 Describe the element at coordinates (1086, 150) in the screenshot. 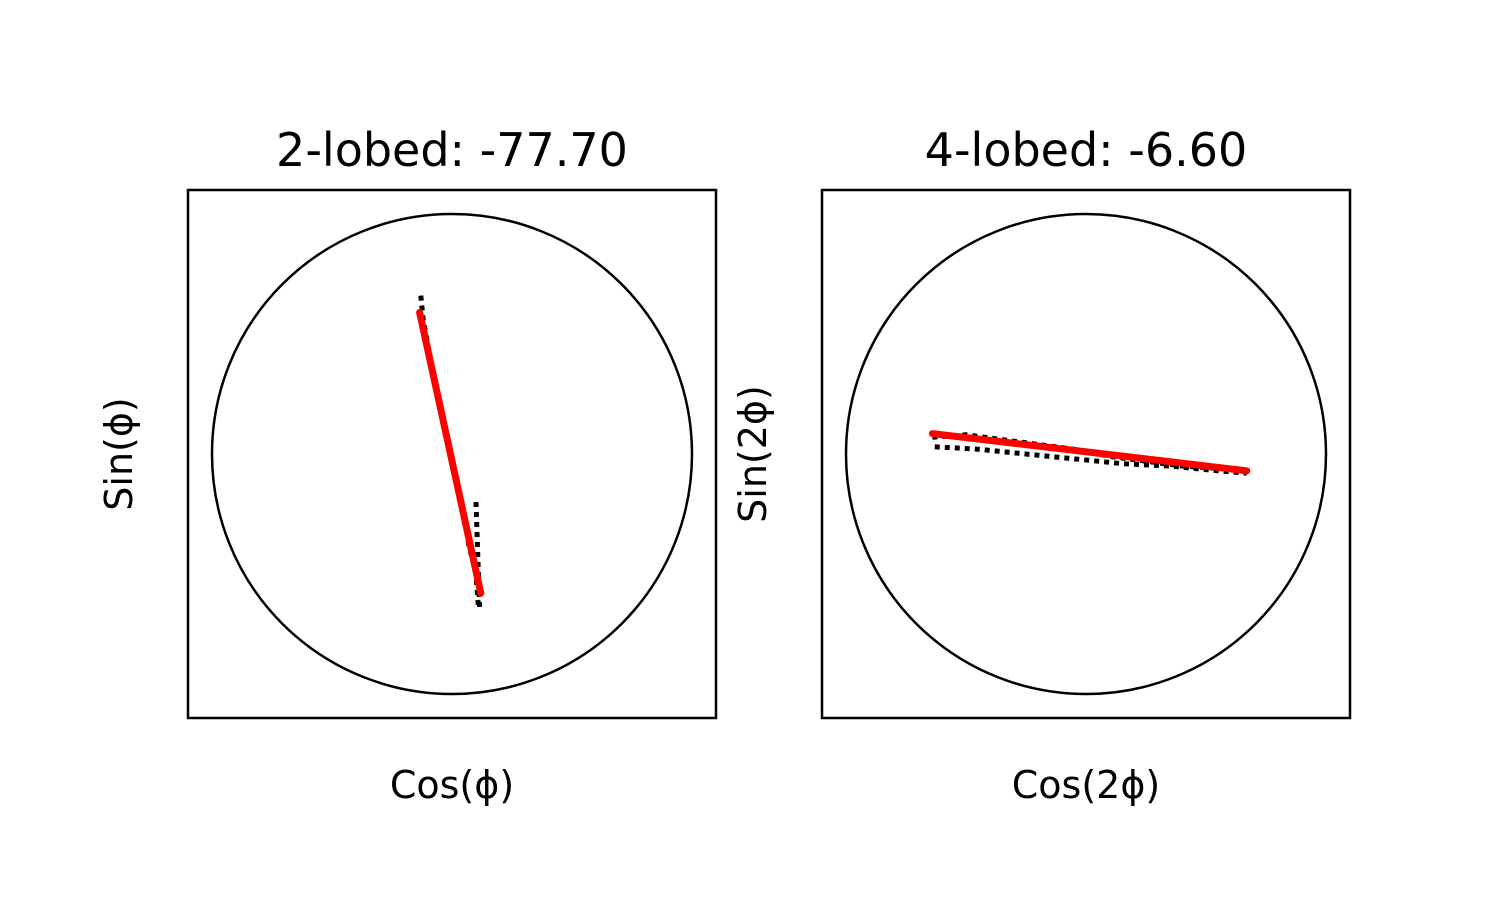

I see `panel-title: 4-lobed: -6.60` at that location.